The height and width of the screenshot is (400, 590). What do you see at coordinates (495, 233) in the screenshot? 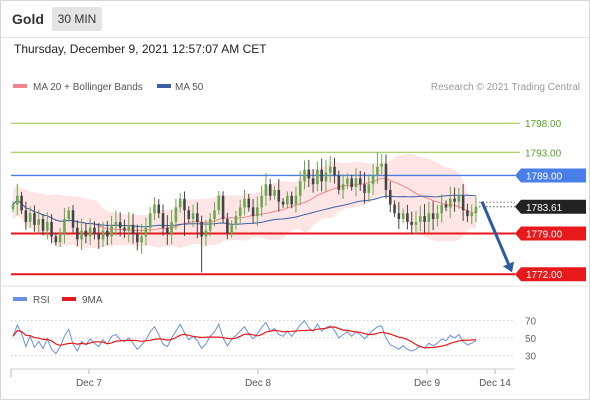
I see `projection-arrow-shaft` at bounding box center [495, 233].